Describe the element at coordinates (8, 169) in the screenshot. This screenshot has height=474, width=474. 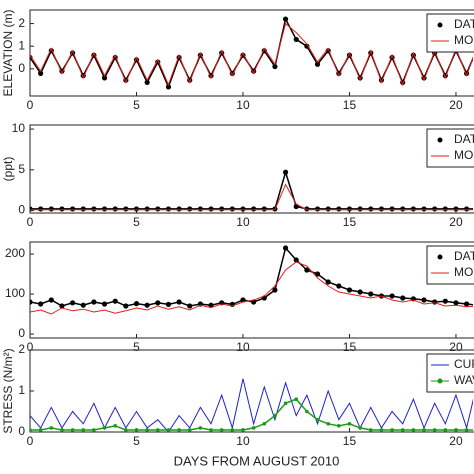
I see `y-axis-label: (ppt)` at that location.